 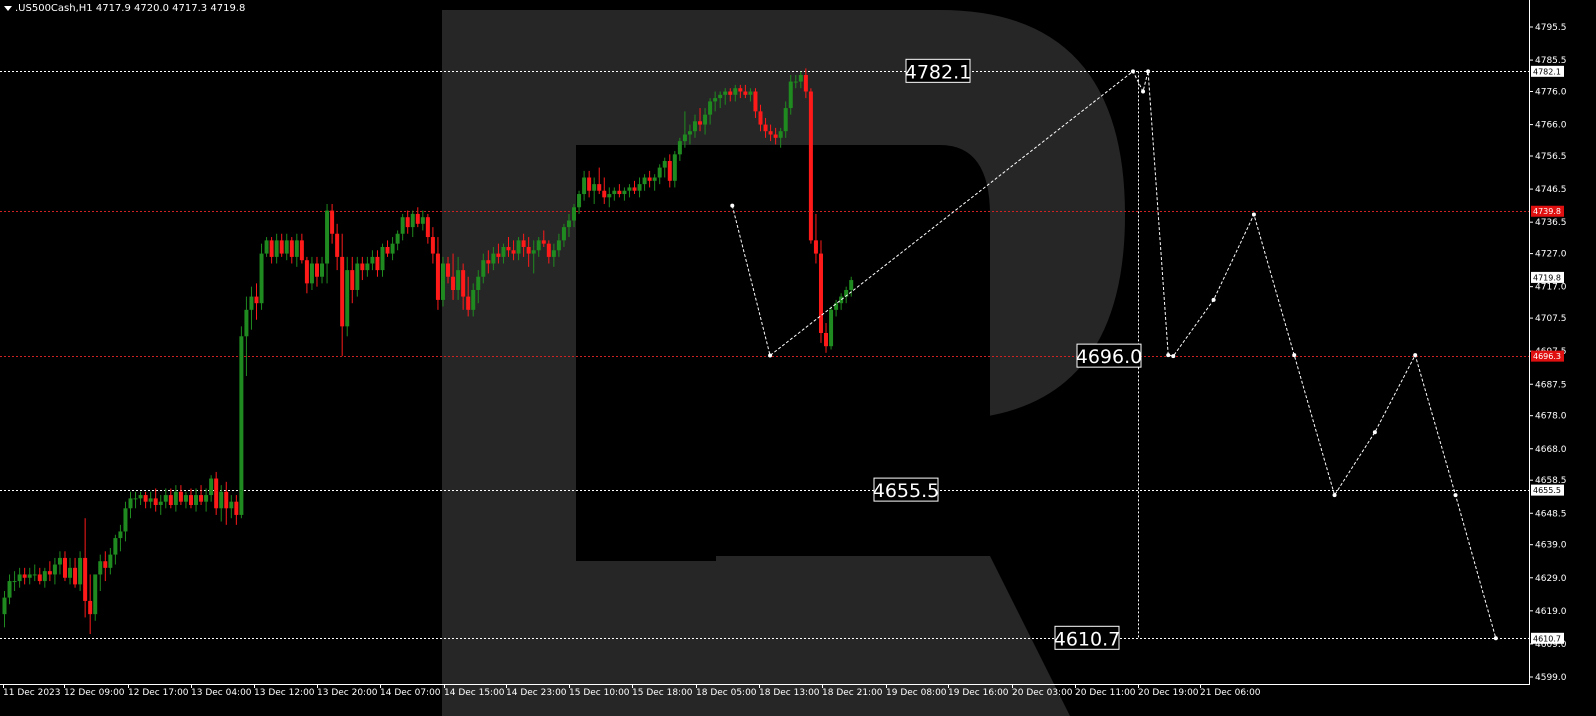 What do you see at coordinates (1551, 223) in the screenshot?
I see `y-tick-label: 4736.5` at bounding box center [1551, 223].